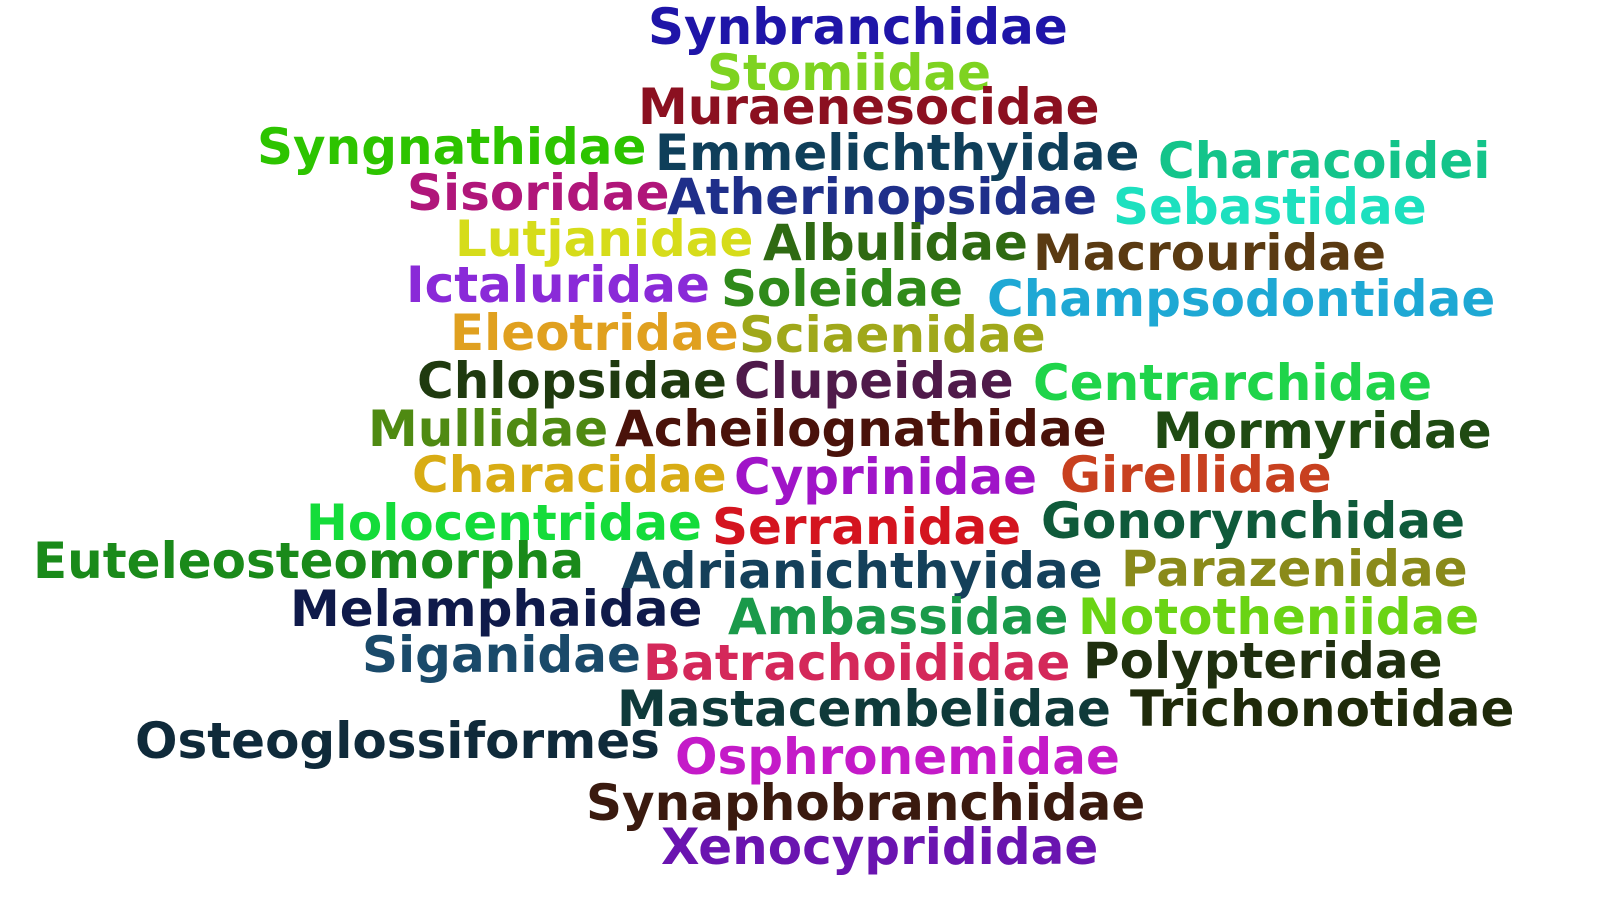  What do you see at coordinates (1241, 299) in the screenshot?
I see `word-champsodontidae: Champsodontidae` at bounding box center [1241, 299].